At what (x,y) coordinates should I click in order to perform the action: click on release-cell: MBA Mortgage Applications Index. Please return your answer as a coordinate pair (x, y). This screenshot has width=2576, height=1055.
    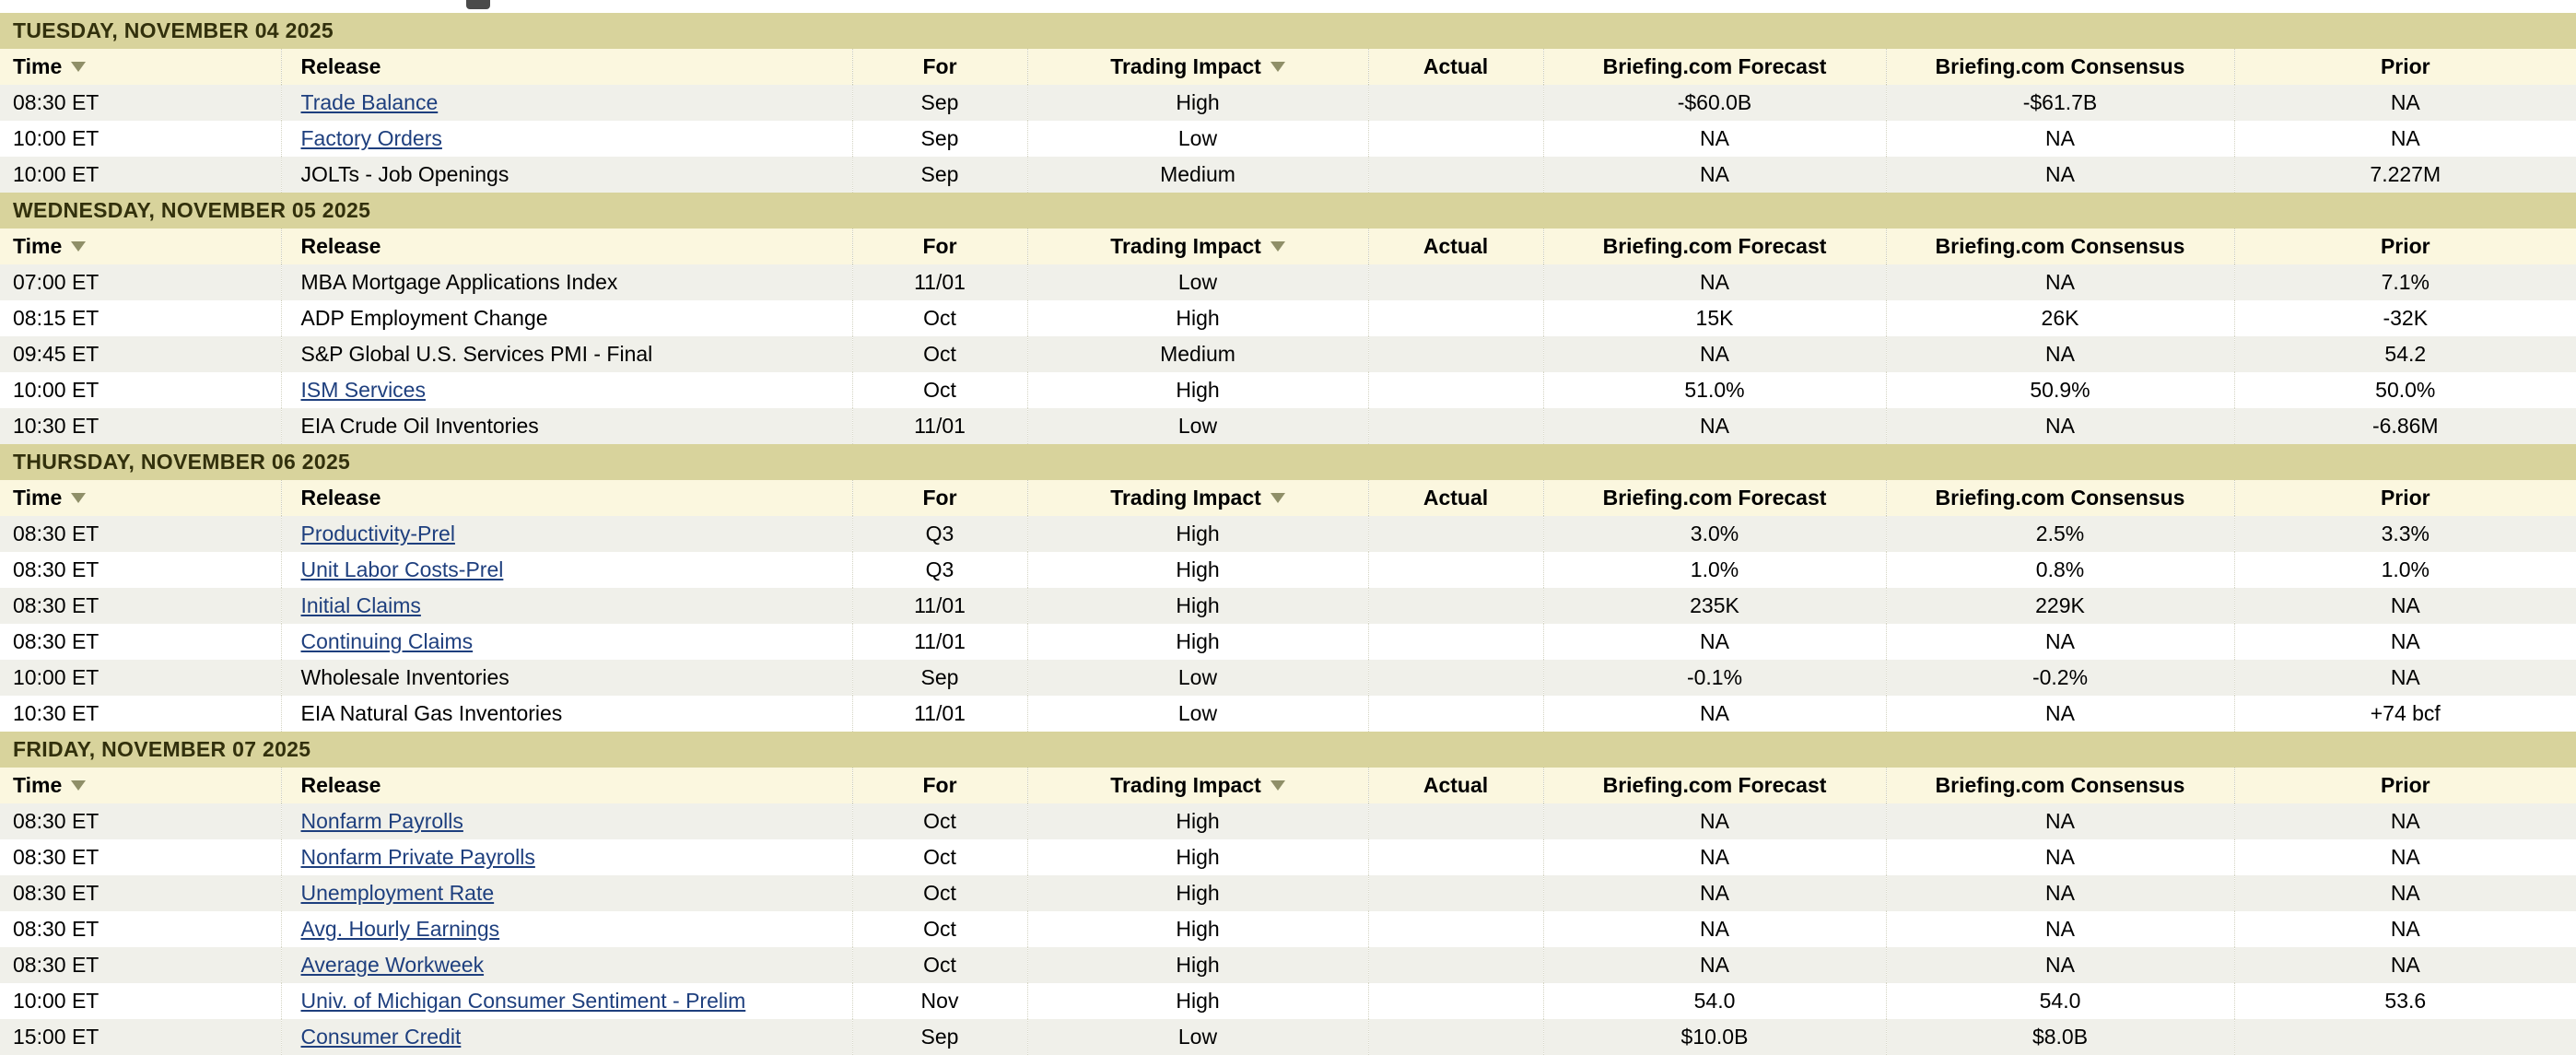
    Looking at the image, I should click on (567, 282).